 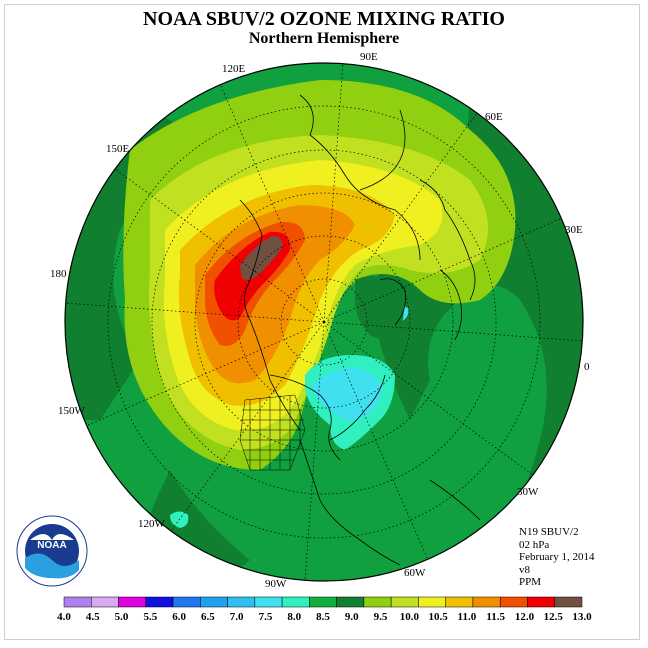 What do you see at coordinates (530, 582) in the screenshot?
I see `info-units: PPM` at bounding box center [530, 582].